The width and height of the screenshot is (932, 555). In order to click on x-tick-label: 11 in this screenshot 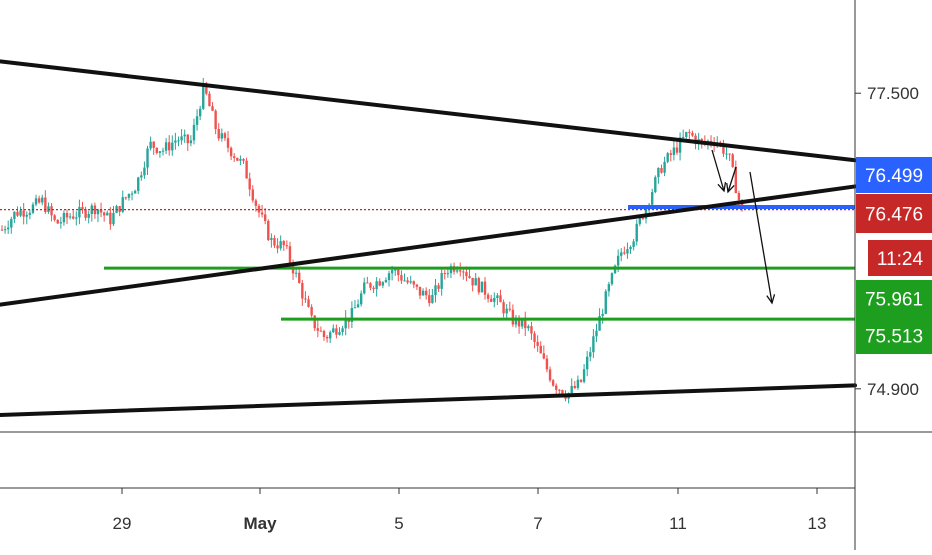, I will do `click(678, 523)`.